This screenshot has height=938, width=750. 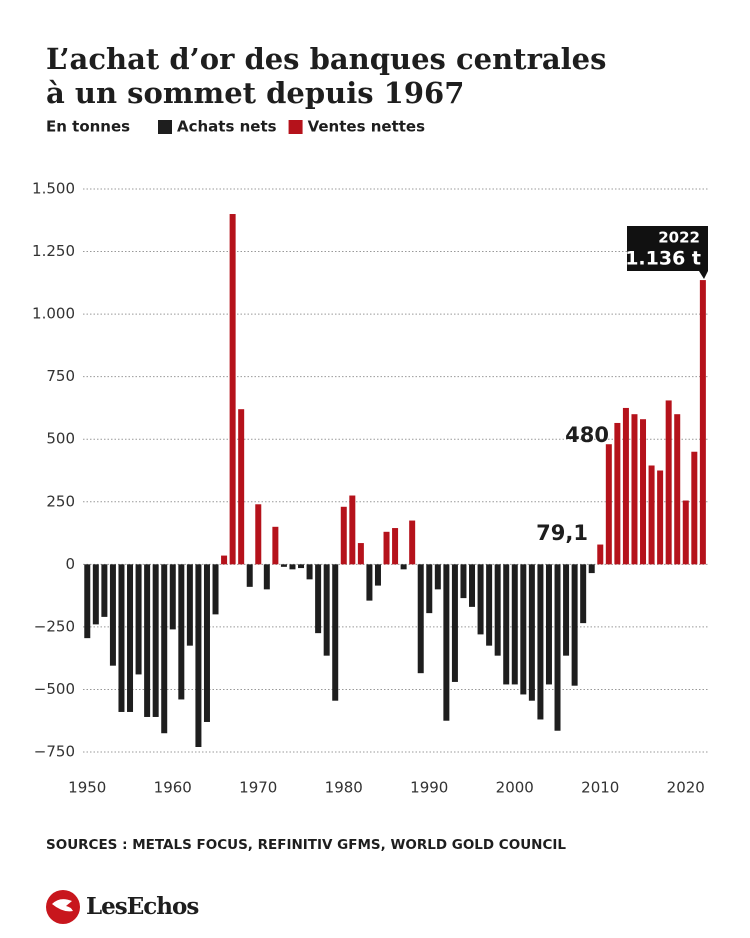 What do you see at coordinates (562, 533) in the screenshot?
I see `annotation: 79,1` at bounding box center [562, 533].